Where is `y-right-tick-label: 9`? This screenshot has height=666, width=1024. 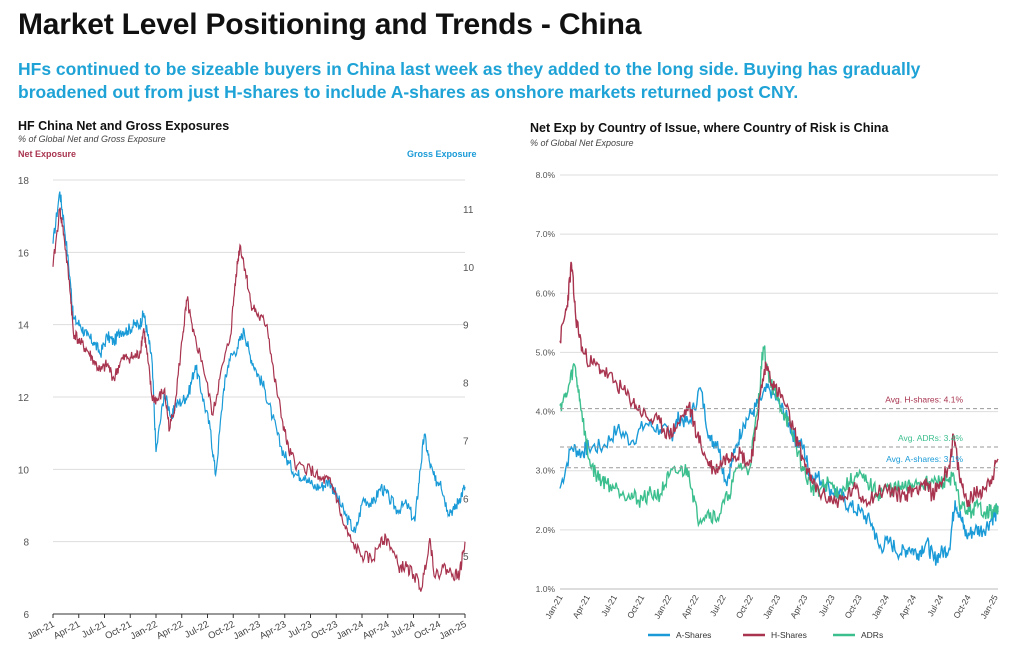
y-right-tick-label: 9 is located at coordinates (466, 326).